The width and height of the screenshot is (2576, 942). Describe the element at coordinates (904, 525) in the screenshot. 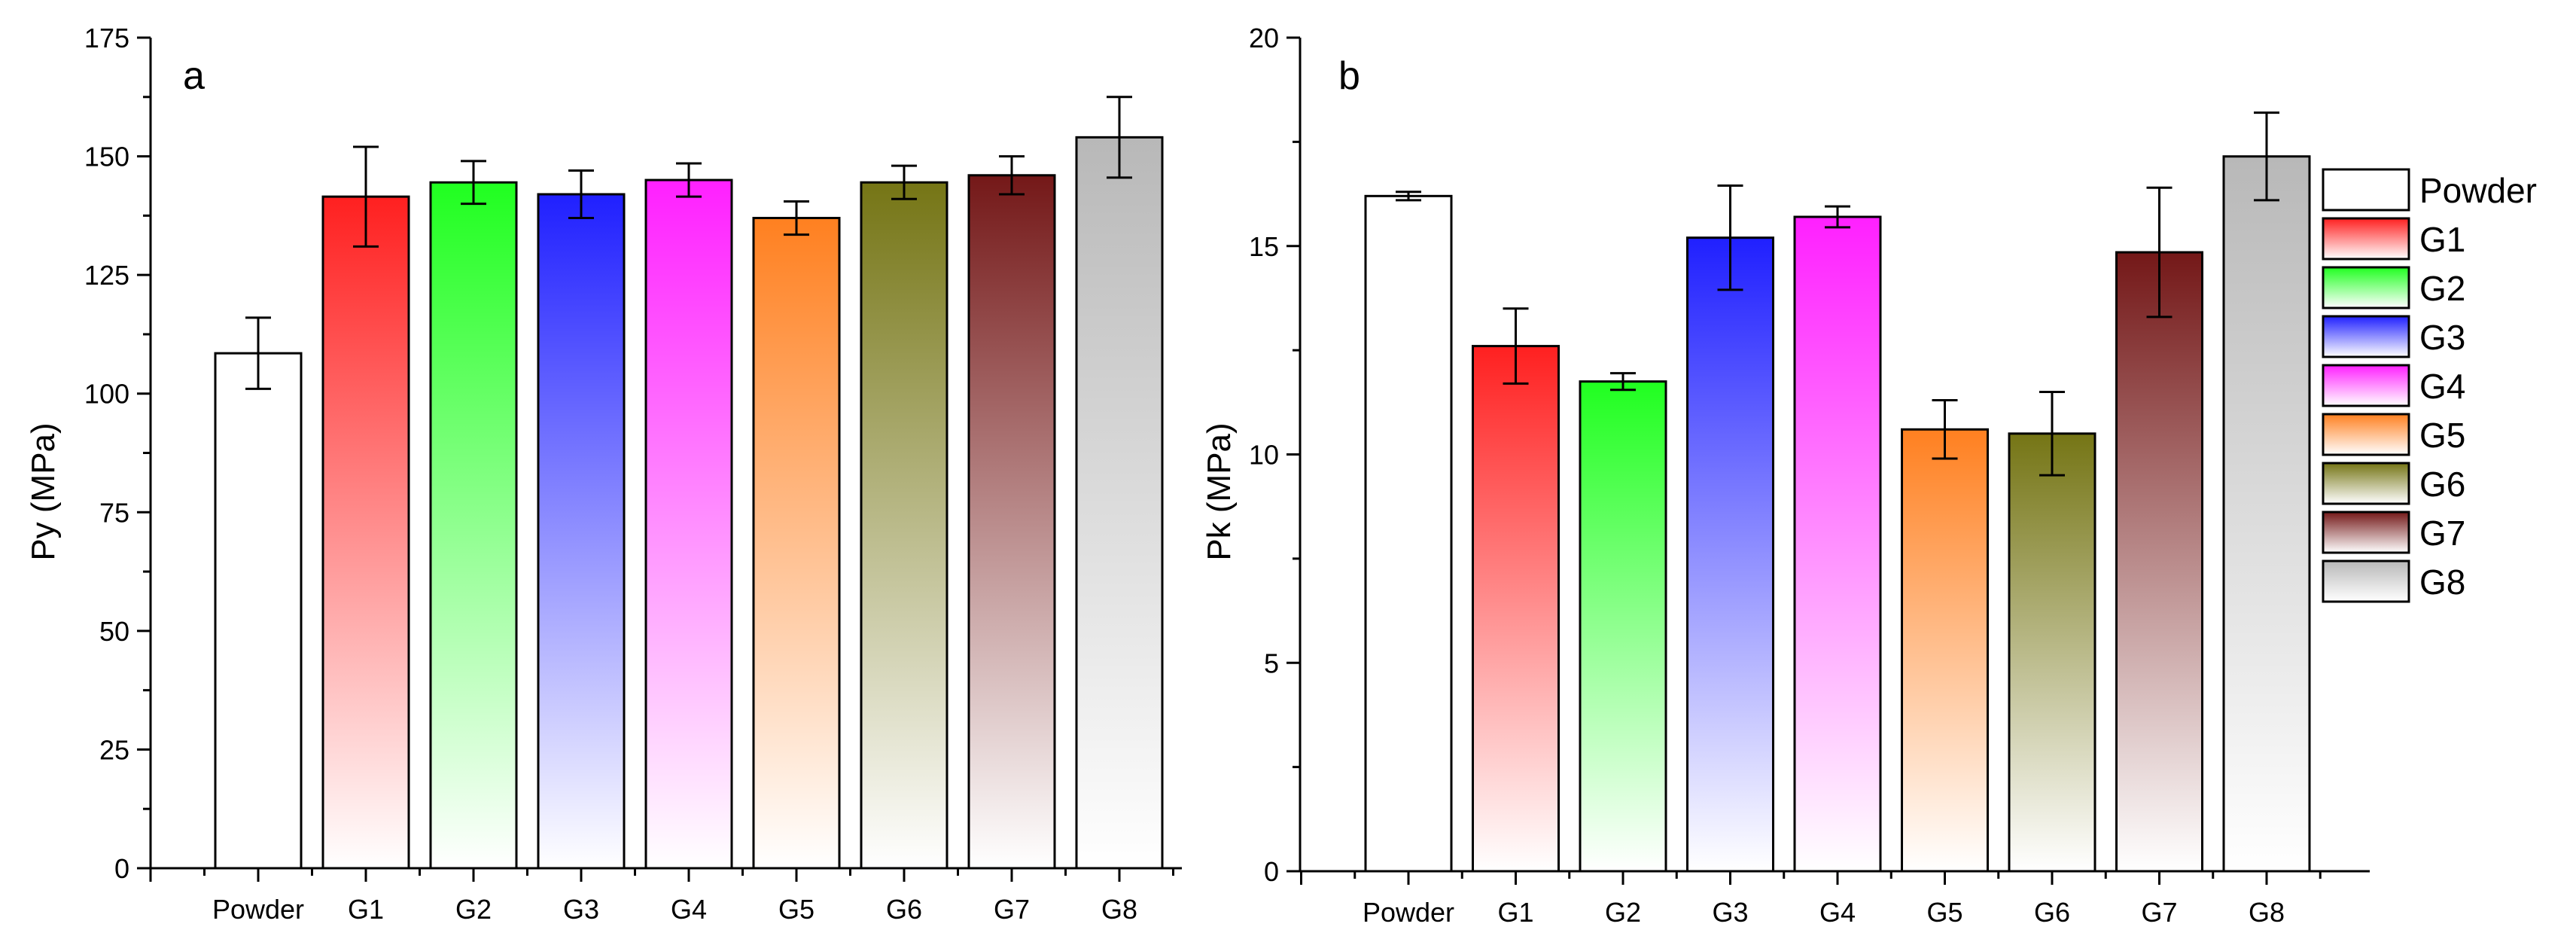

I see `bar-a-g6` at that location.